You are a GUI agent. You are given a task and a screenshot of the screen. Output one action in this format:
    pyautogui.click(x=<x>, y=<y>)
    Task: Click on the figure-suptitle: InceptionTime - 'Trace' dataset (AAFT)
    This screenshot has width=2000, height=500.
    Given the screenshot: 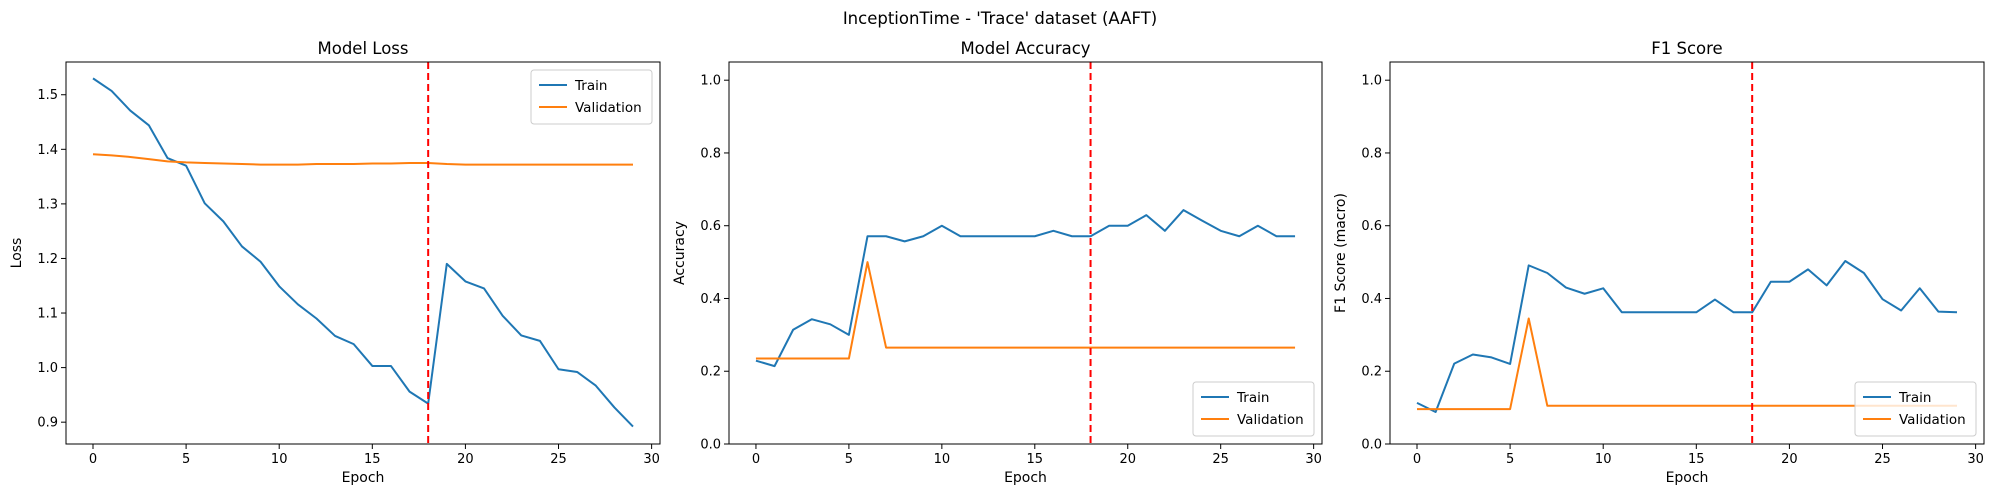 What is the action you would take?
    pyautogui.click(x=1000, y=18)
    